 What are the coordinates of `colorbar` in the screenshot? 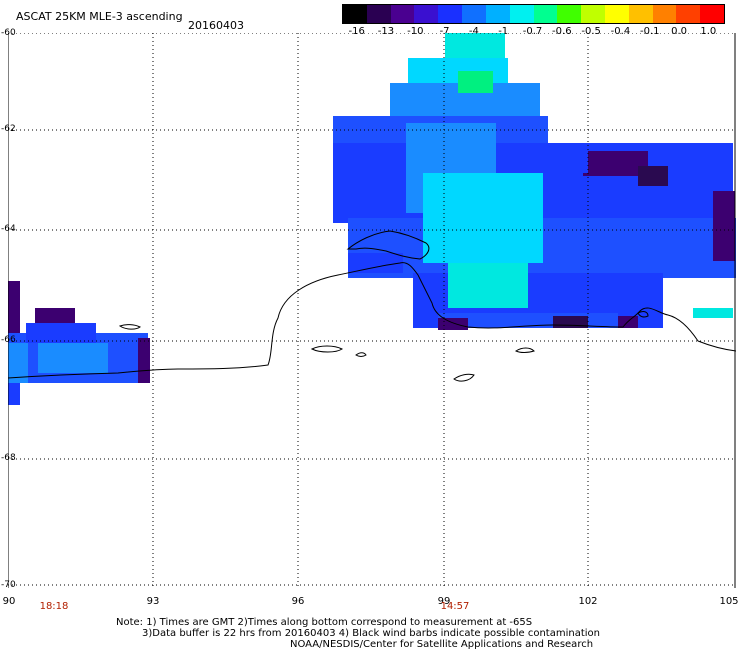 It's located at (533, 14).